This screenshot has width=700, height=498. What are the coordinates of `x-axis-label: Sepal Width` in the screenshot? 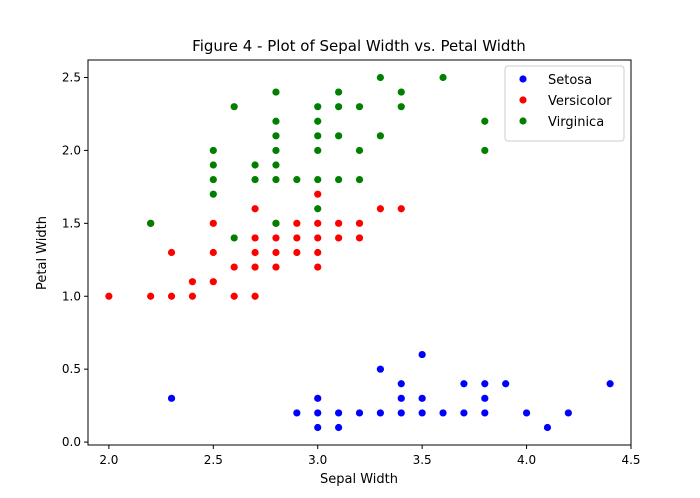 It's located at (359, 479).